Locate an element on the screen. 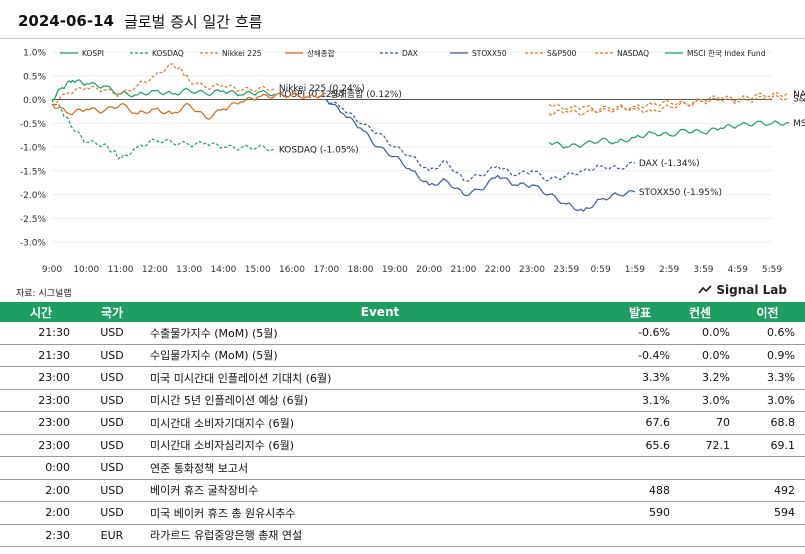 Image resolution: width=805 pixels, height=554 pixels. legend-label: KOSPI is located at coordinates (93, 53).